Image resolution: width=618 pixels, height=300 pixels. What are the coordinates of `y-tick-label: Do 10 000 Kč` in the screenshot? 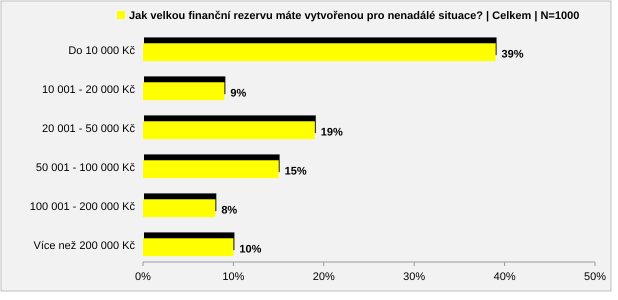 It's located at (102, 51).